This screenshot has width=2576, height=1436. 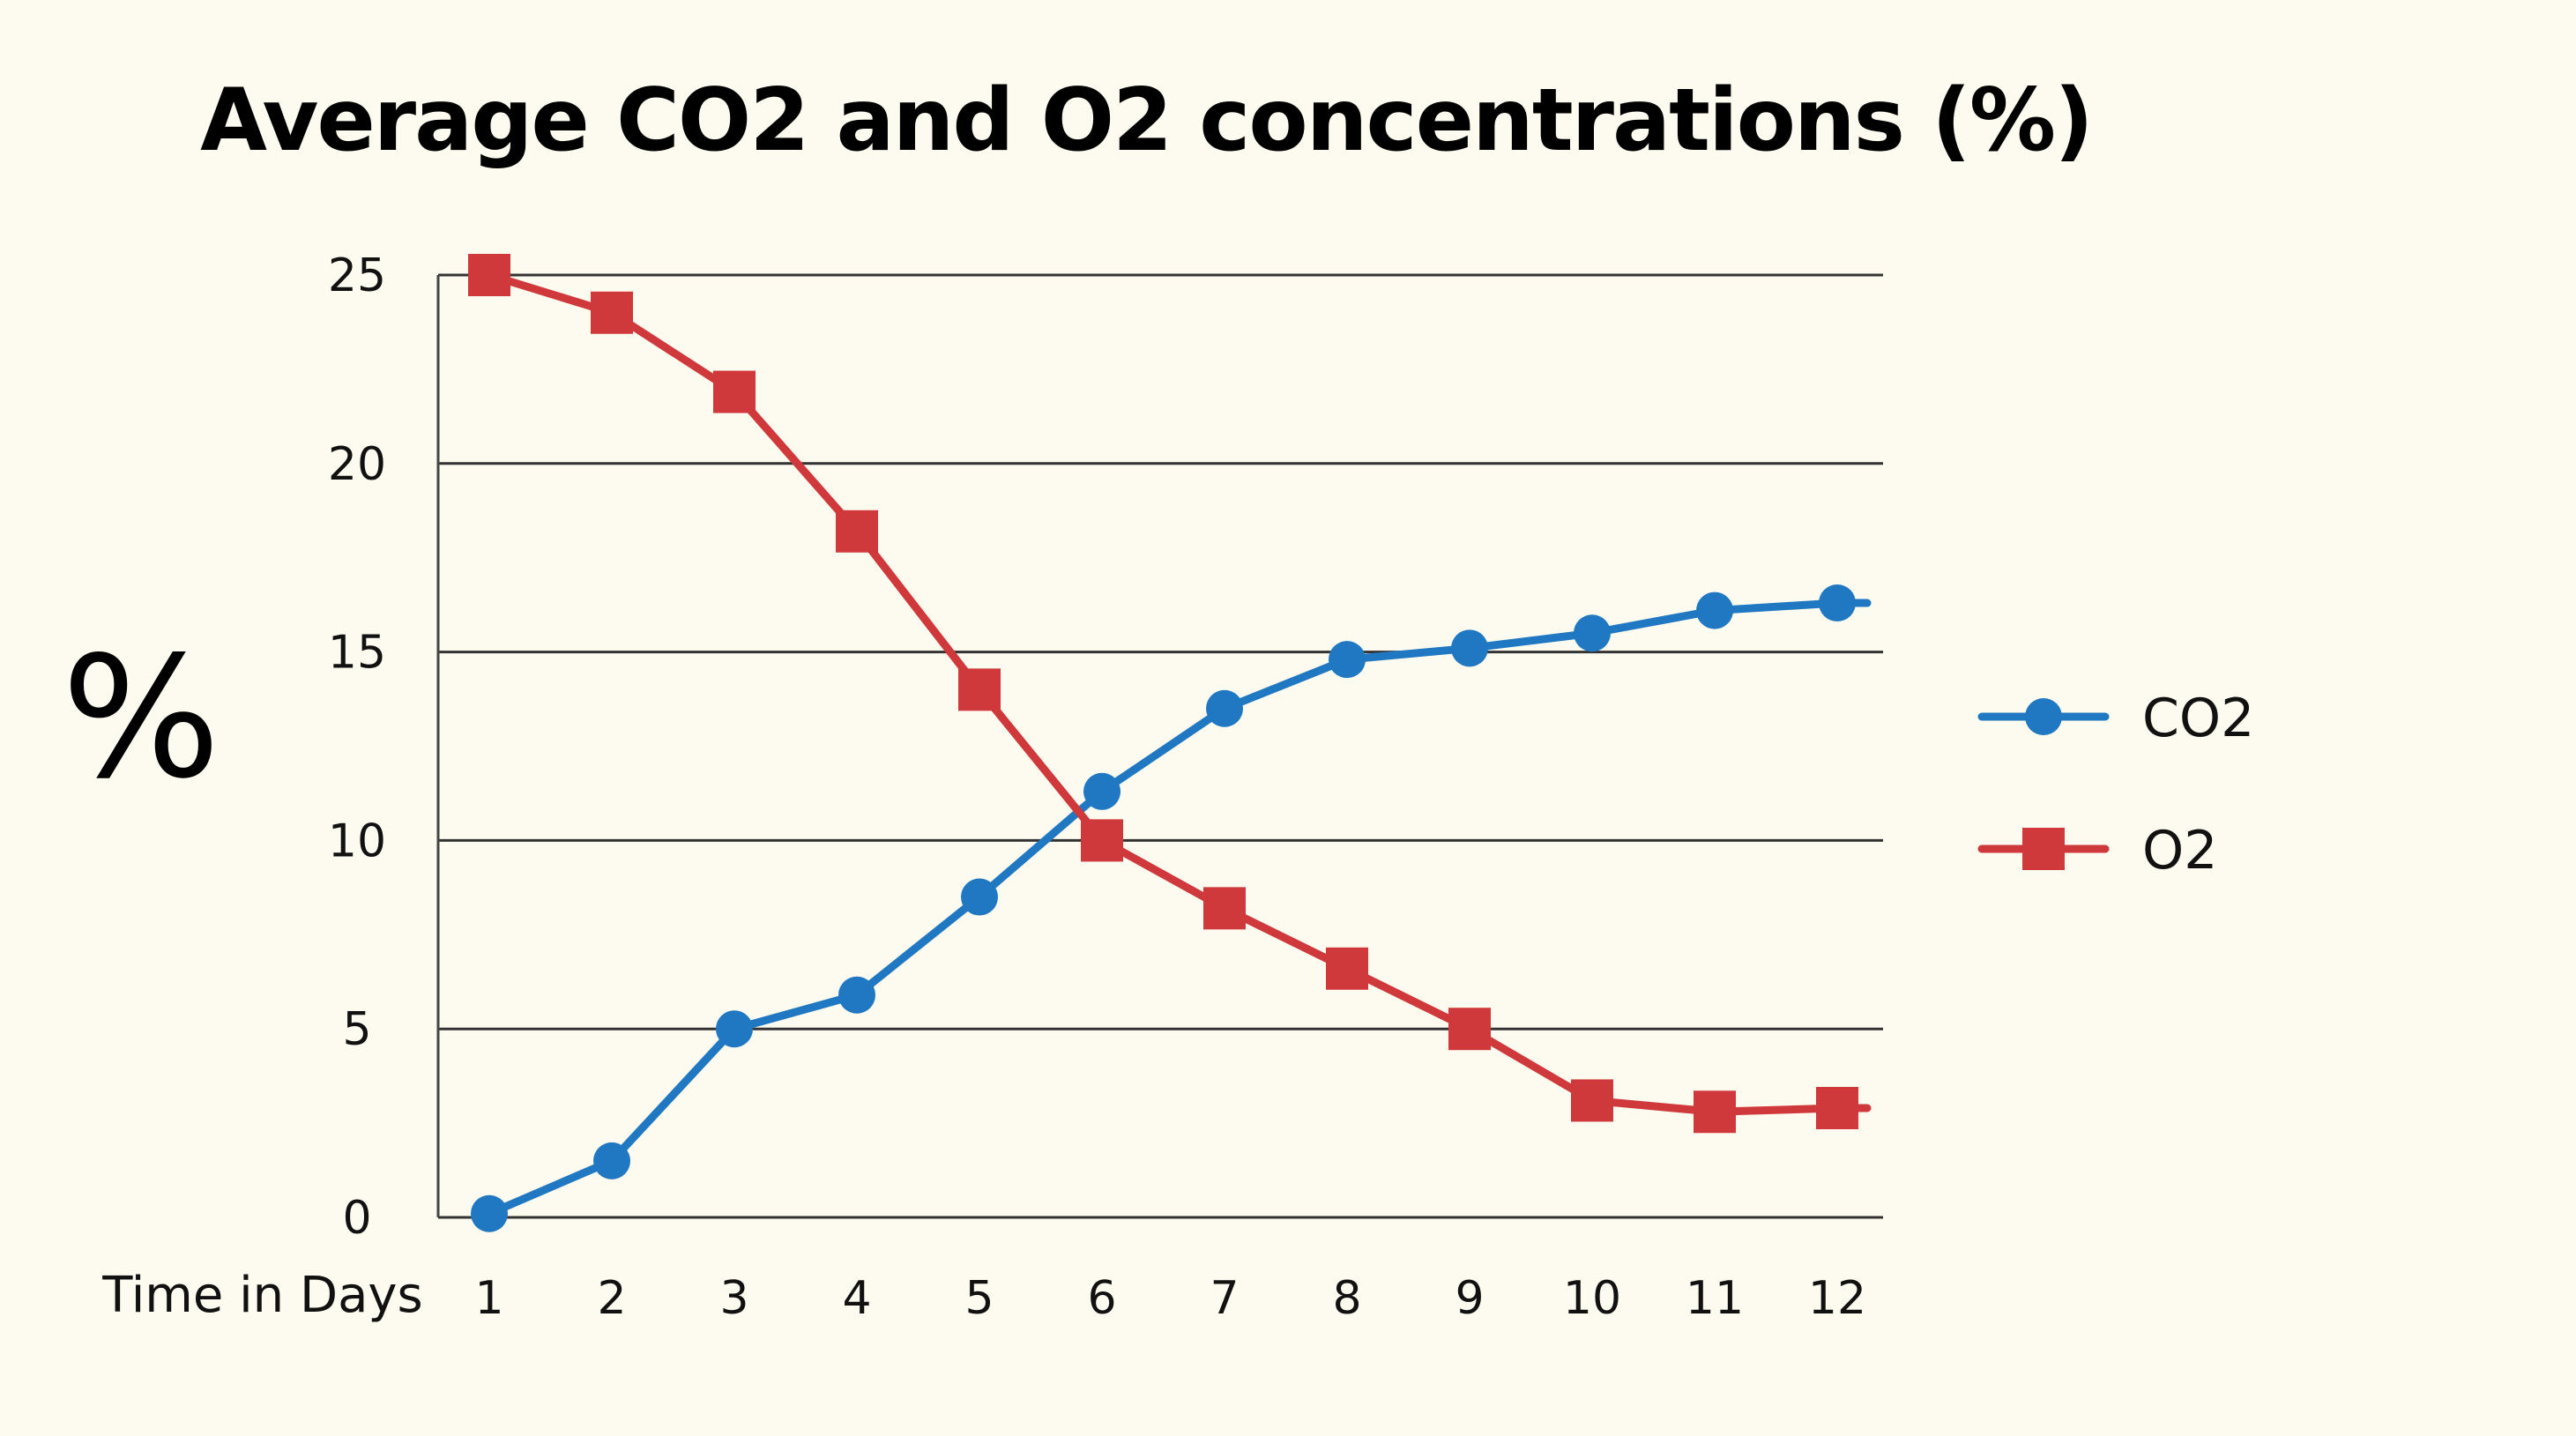 I want to click on x-tick-label: 8, so click(x=1346, y=1298).